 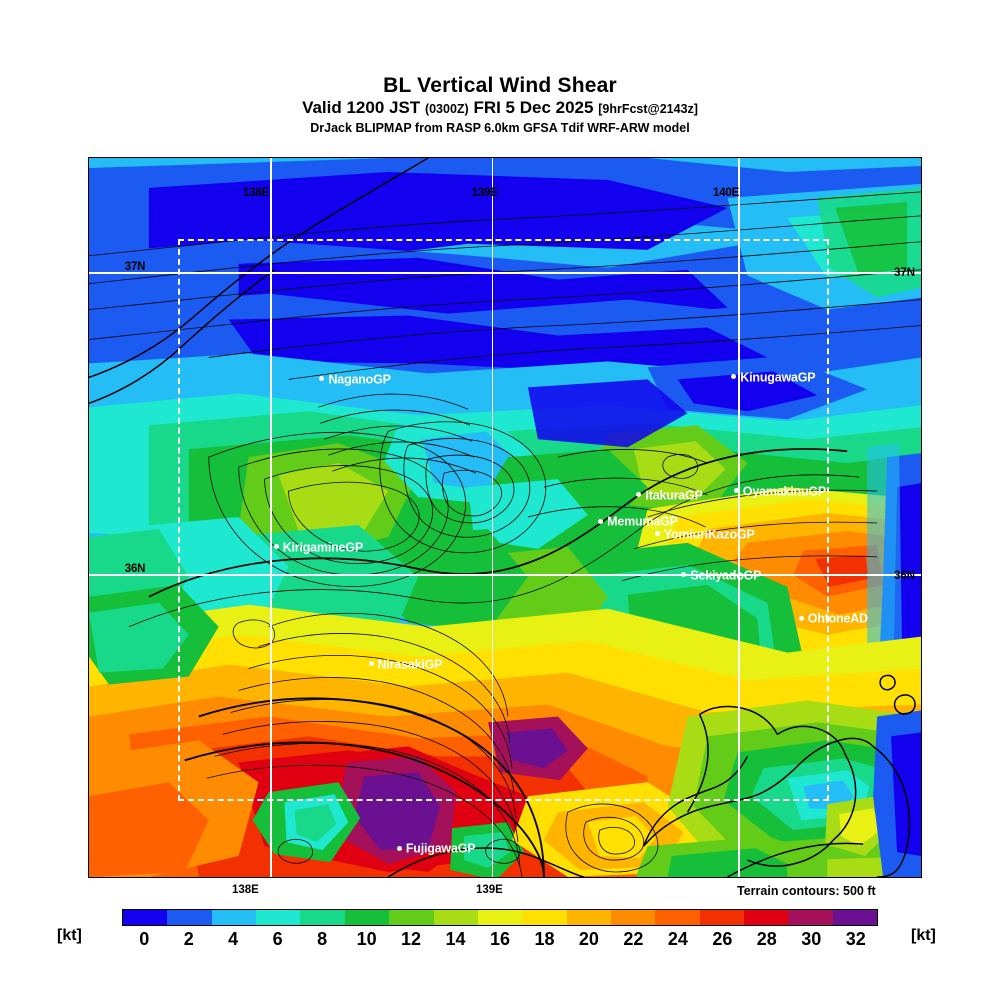 I want to click on colorbar-tick-4: 4, so click(x=233, y=939).